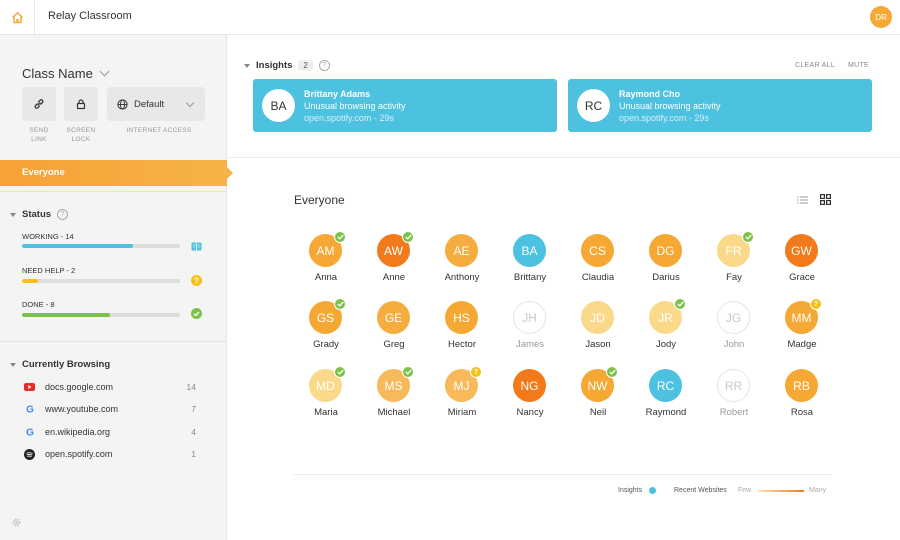 The image size is (900, 540). I want to click on student-card: MD Maria, so click(326, 396).